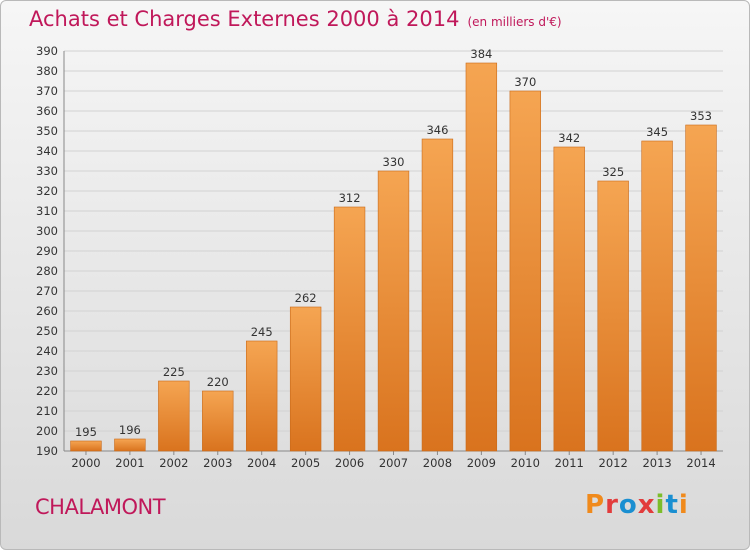 The image size is (750, 550). What do you see at coordinates (305, 463) in the screenshot?
I see `x-tick-label: 2005` at bounding box center [305, 463].